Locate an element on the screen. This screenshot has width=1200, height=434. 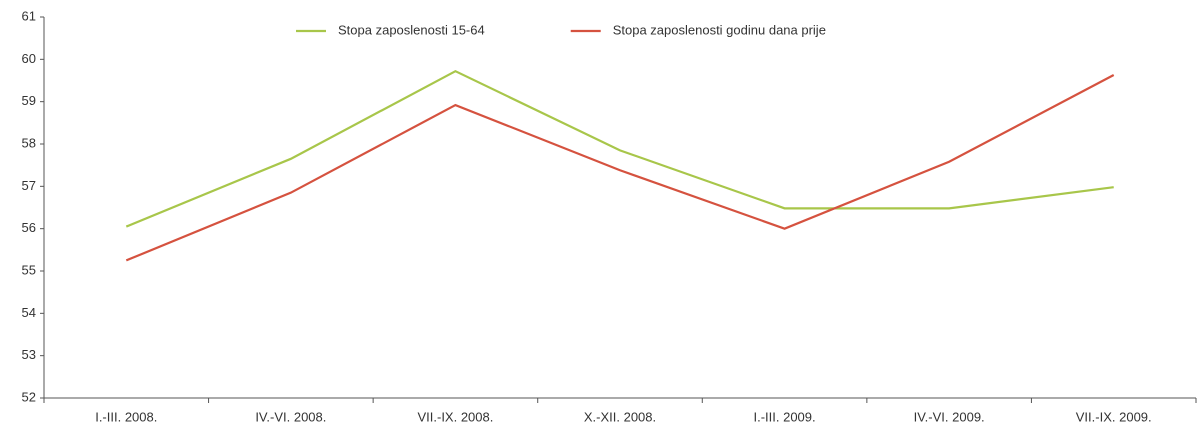
y-tick-label: 58 is located at coordinates (29, 142).